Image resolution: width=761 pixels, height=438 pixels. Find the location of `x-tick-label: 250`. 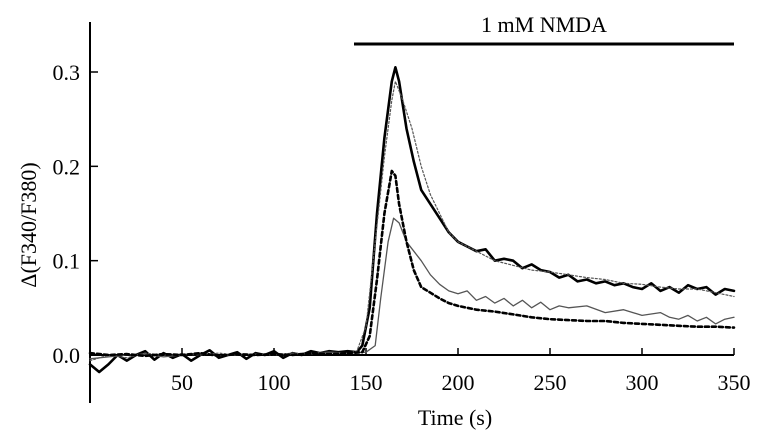

x-tick-label: 250 is located at coordinates (550, 382).